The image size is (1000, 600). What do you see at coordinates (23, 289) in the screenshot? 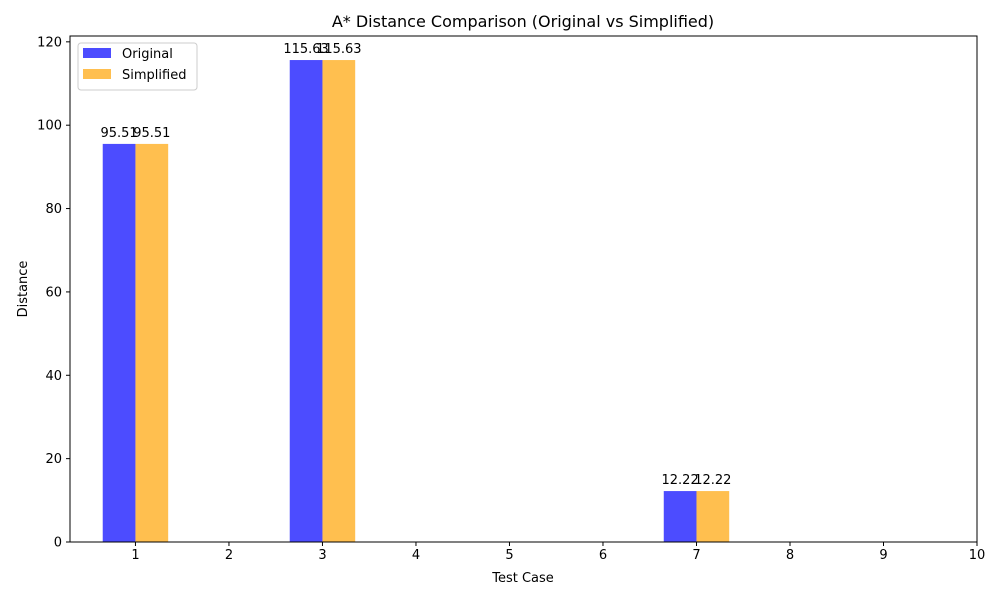
I see `y-axis-label: Distance` at bounding box center [23, 289].